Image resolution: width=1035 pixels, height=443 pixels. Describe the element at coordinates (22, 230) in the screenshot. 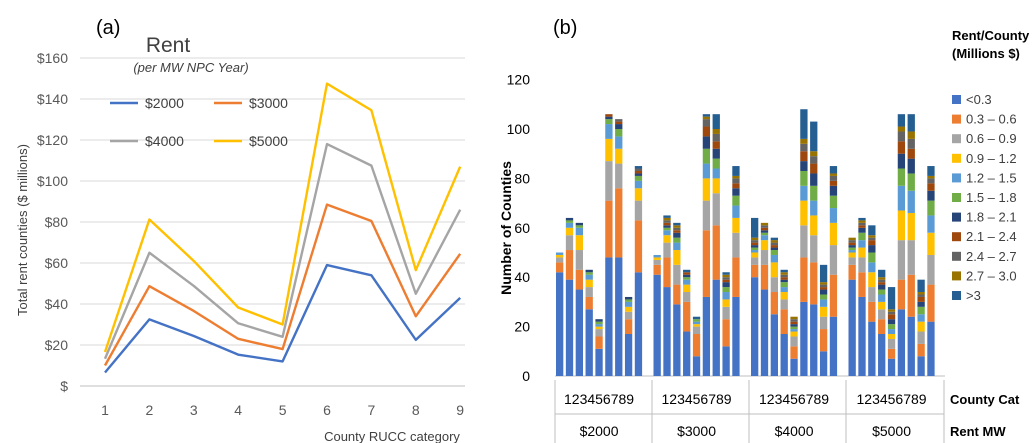

I see `y-axis-title: Total rent counties ($ millions)` at that location.